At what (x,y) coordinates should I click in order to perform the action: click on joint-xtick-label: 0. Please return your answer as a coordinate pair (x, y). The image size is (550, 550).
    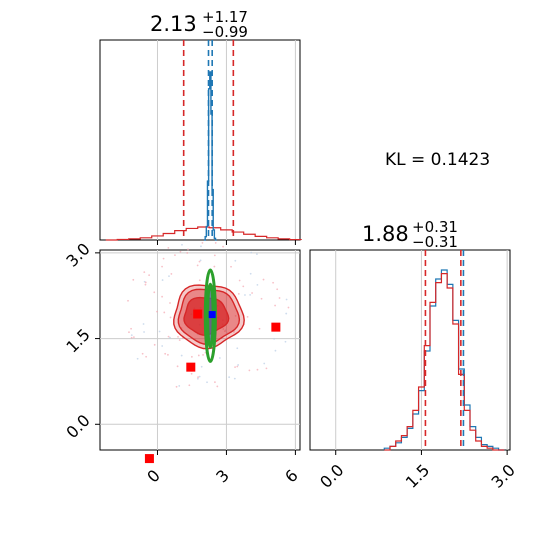
    Looking at the image, I should click on (153, 476).